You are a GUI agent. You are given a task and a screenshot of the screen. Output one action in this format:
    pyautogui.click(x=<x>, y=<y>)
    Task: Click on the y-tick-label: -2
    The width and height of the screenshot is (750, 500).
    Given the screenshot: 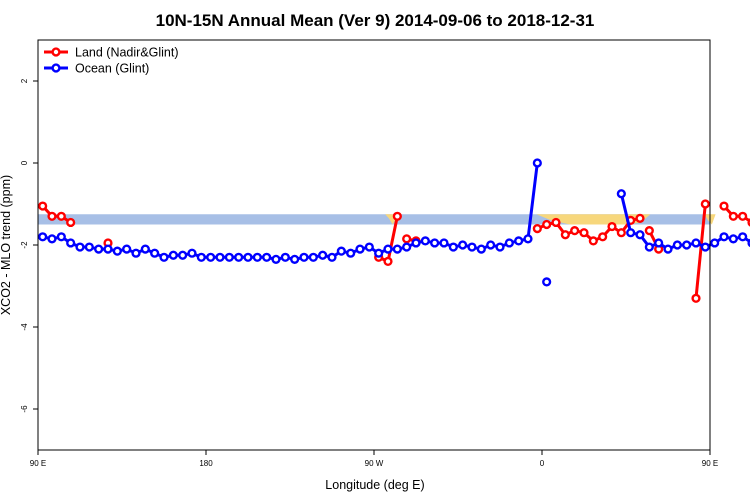 What is the action you would take?
    pyautogui.click(x=24, y=245)
    